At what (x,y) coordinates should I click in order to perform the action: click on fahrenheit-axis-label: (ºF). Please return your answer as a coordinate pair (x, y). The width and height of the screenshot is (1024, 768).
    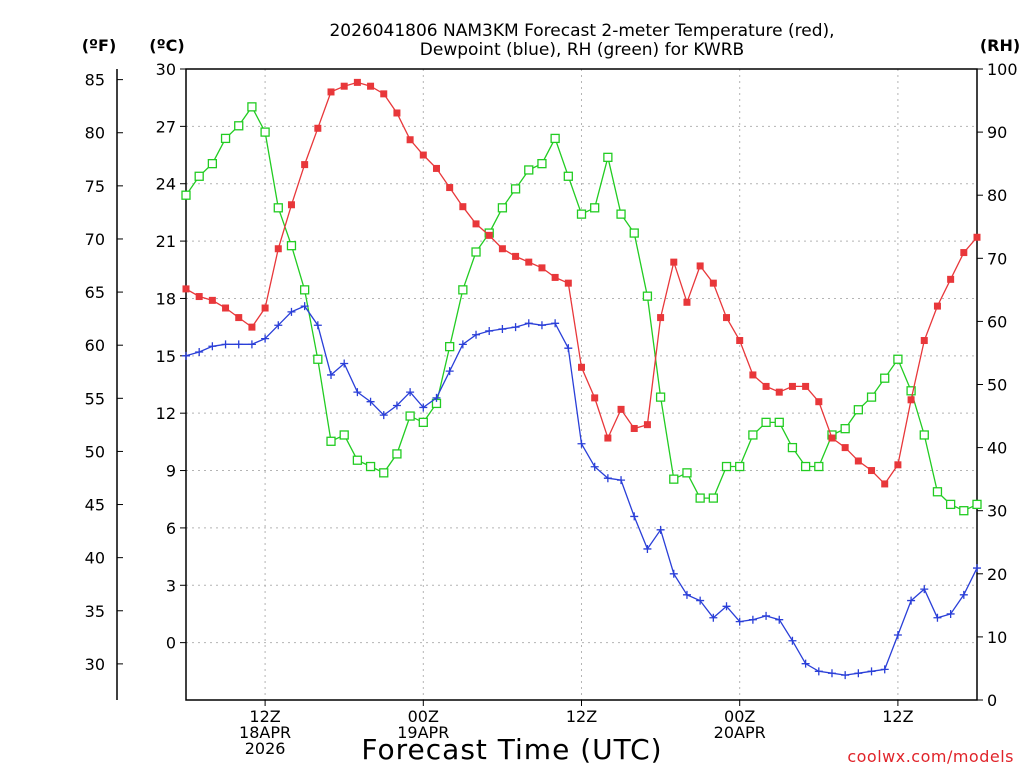
    Looking at the image, I should click on (99, 45).